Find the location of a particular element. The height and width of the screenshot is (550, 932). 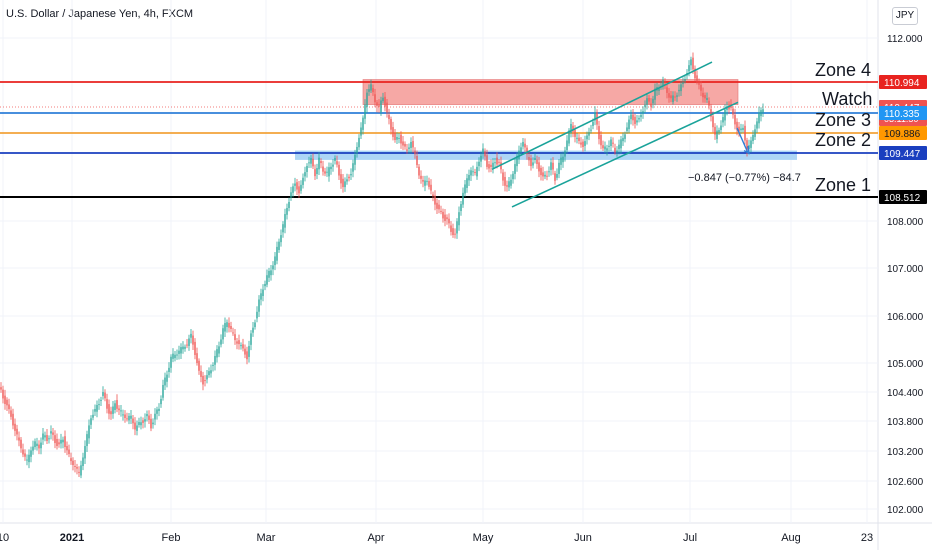

support-zone-box is located at coordinates (546, 155).